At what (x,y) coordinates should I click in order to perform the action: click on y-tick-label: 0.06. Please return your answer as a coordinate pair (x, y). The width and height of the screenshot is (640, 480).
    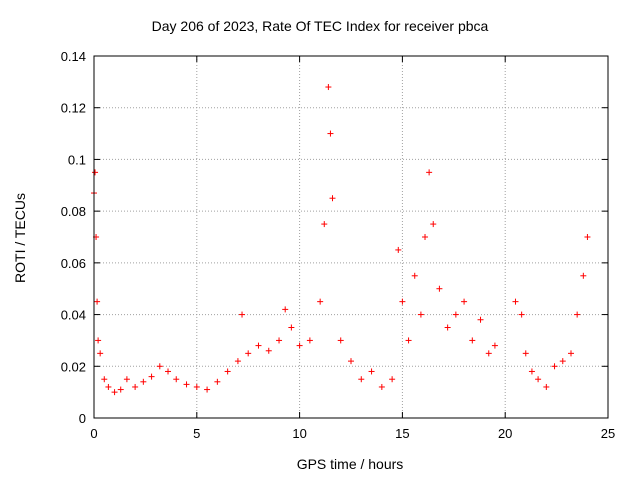
    Looking at the image, I should click on (73, 263).